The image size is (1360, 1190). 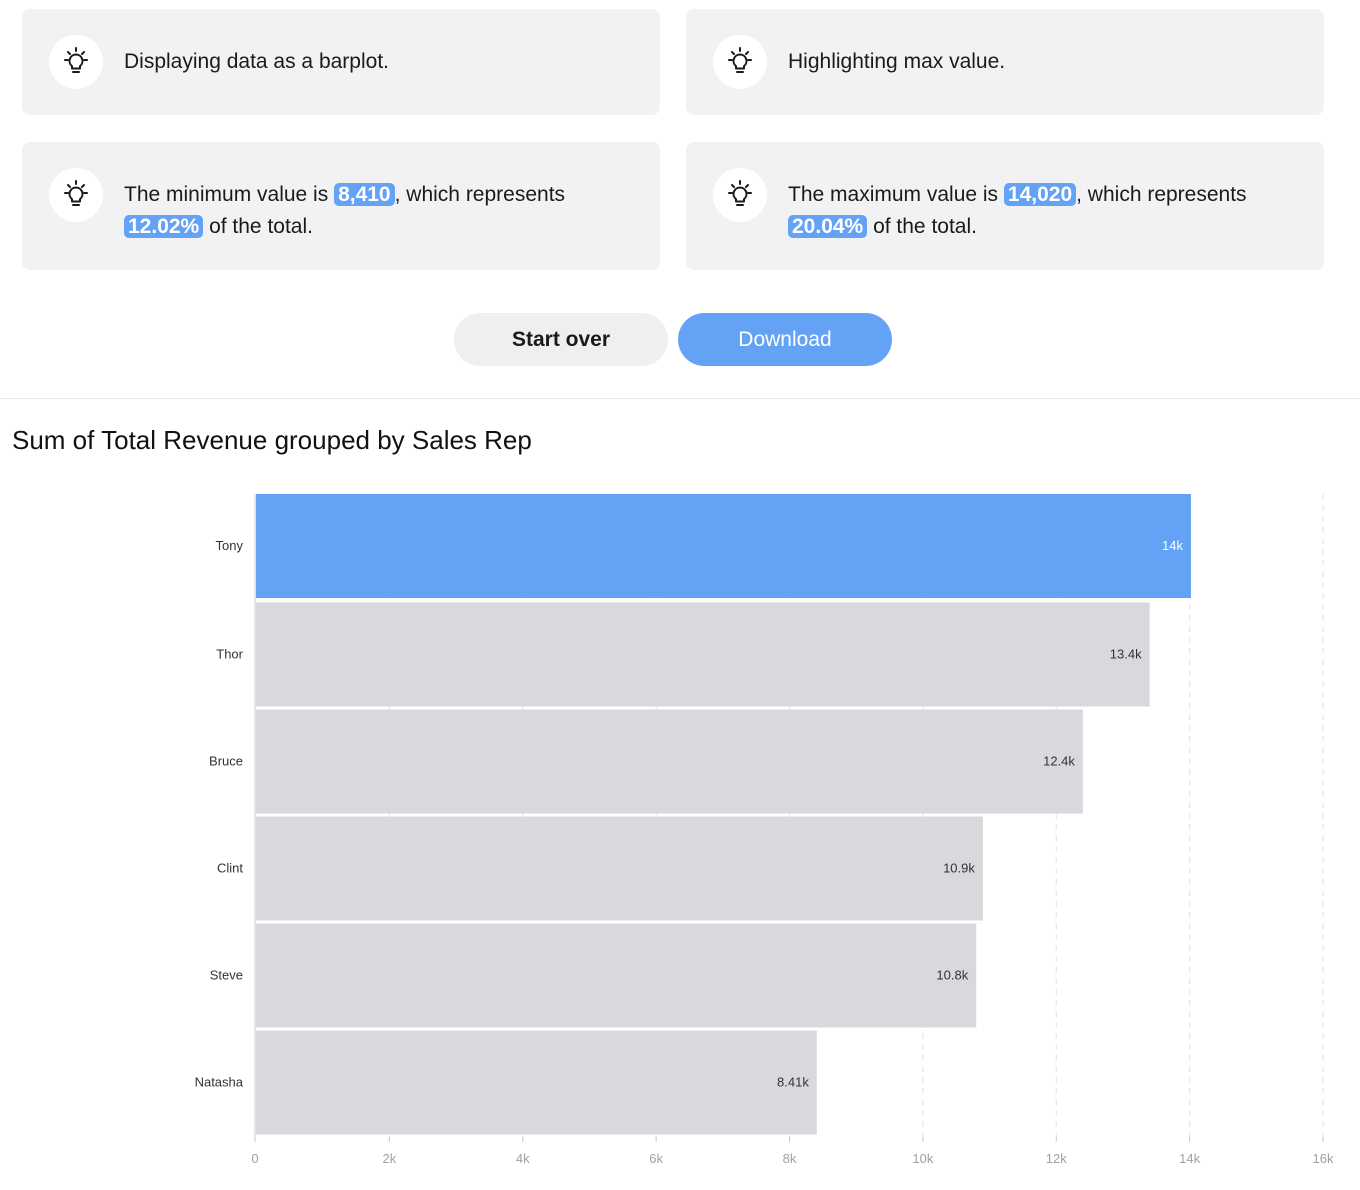 I want to click on bar-value-label: 10.9k, so click(x=959, y=868).